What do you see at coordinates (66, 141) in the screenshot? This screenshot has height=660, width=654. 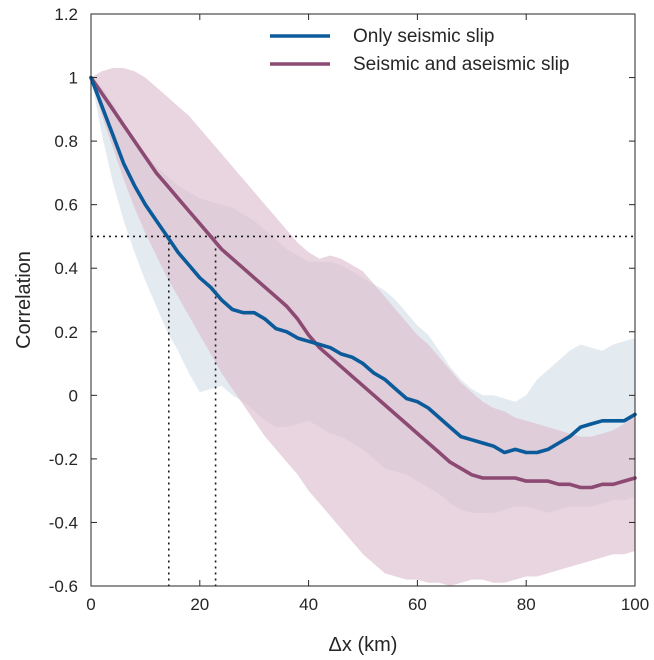 I see `y-tick-label: 0.8` at bounding box center [66, 141].